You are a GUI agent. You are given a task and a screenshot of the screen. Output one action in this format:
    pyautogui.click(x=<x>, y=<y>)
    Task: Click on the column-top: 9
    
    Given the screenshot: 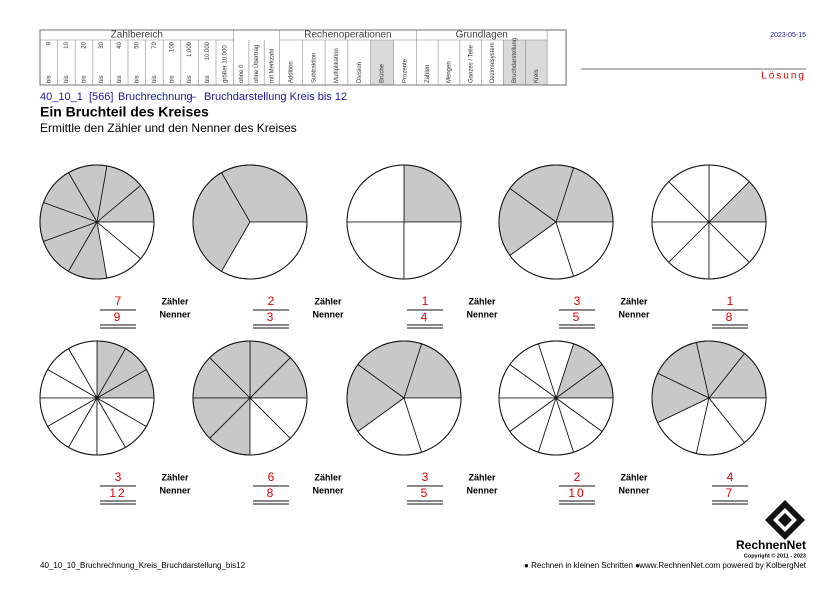 What is the action you would take?
    pyautogui.click(x=49, y=43)
    